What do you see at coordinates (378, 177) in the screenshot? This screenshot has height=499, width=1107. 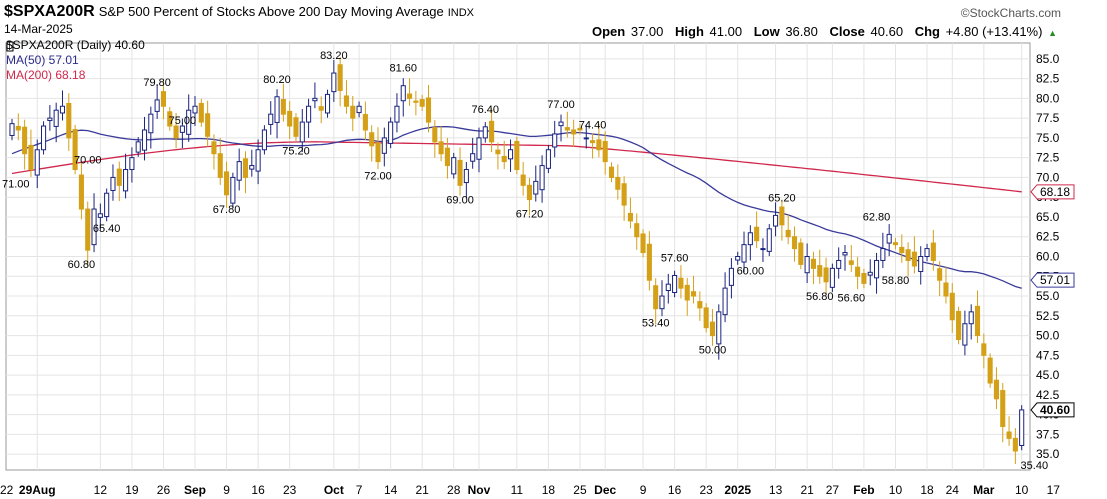 I see `value-label: 72.00` at bounding box center [378, 177].